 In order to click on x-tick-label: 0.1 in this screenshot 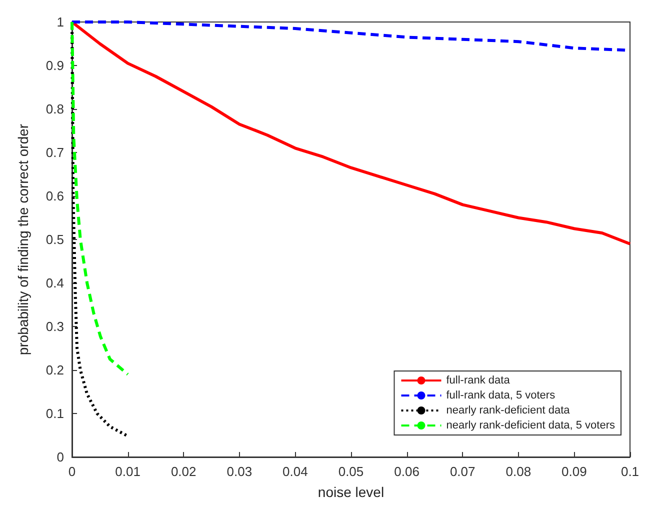, I will do `click(630, 471)`.